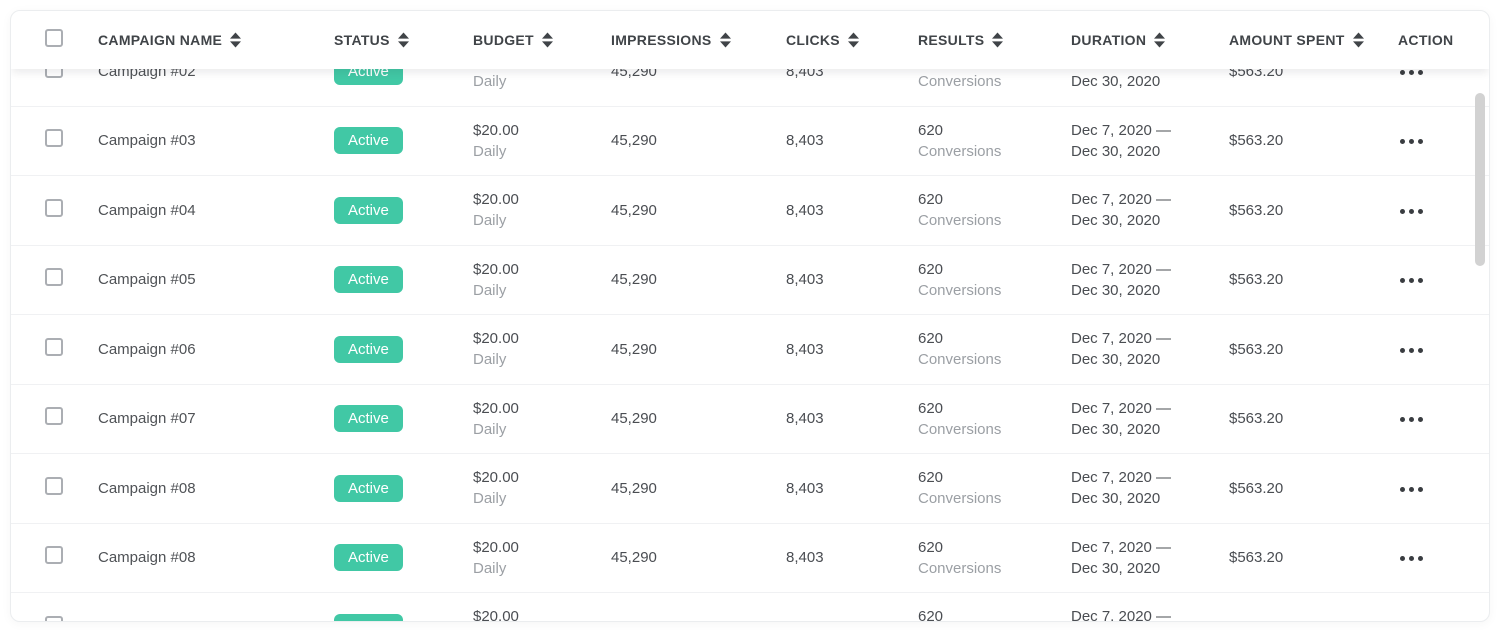  What do you see at coordinates (1480, 179) in the screenshot?
I see `scrollbar-thumb` at bounding box center [1480, 179].